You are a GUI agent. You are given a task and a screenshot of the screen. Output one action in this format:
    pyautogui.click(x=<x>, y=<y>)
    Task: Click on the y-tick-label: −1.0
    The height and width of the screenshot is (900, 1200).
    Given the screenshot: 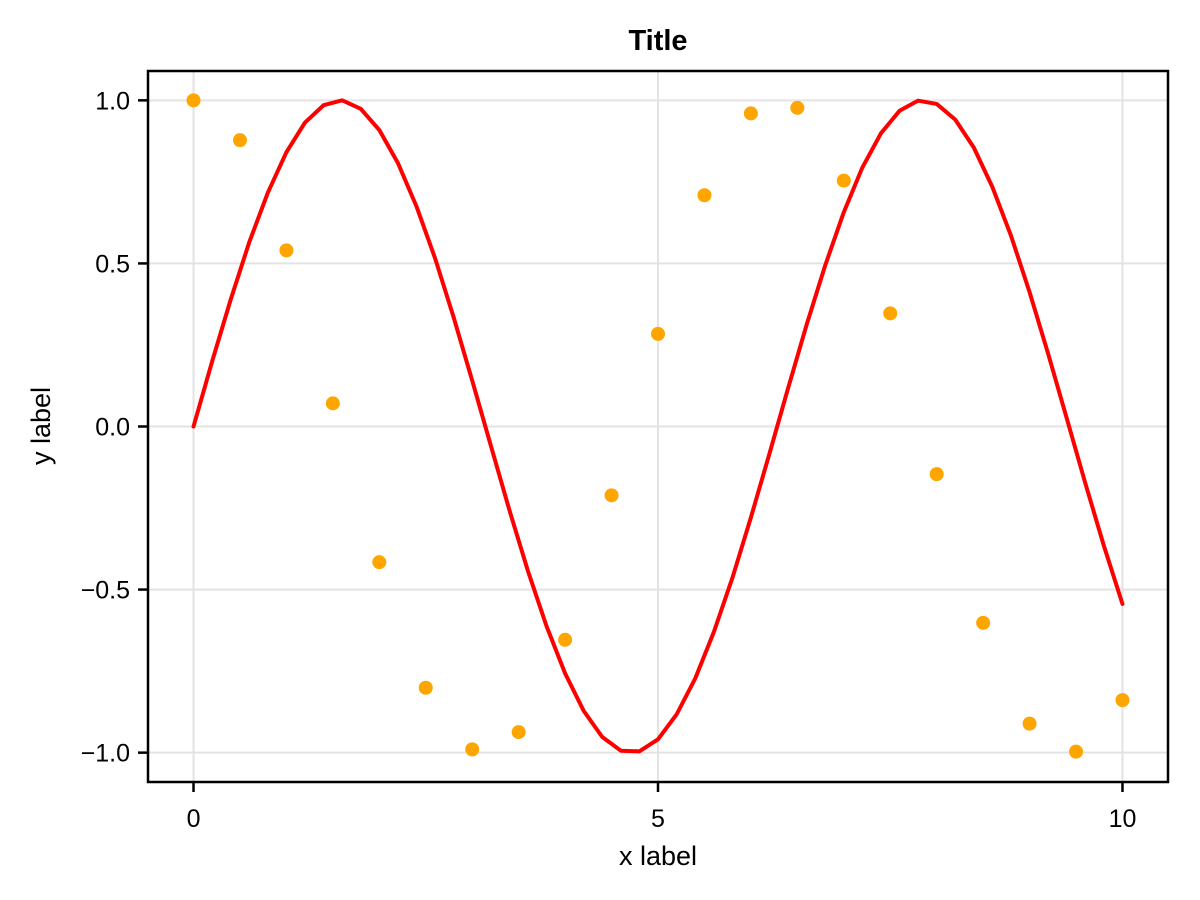 What is the action you would take?
    pyautogui.click(x=105, y=754)
    